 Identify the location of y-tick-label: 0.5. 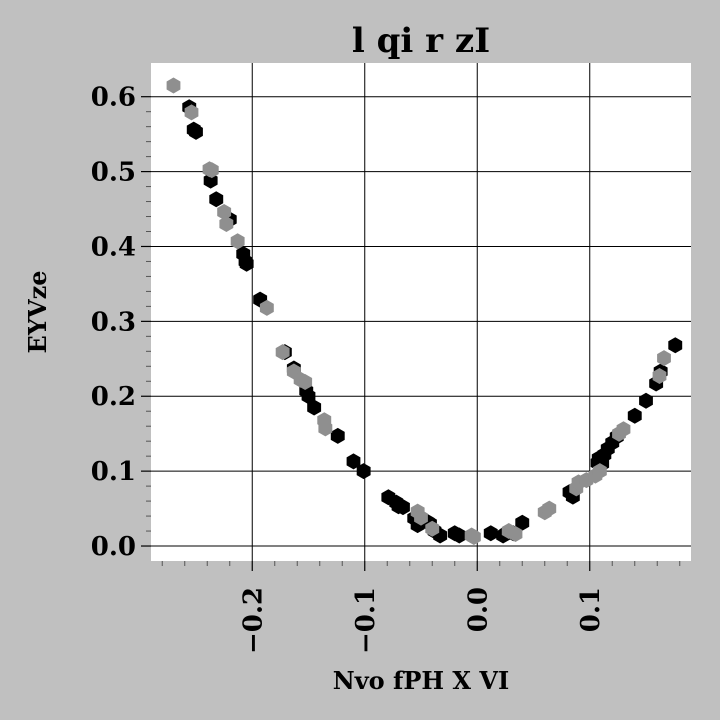
(113, 173).